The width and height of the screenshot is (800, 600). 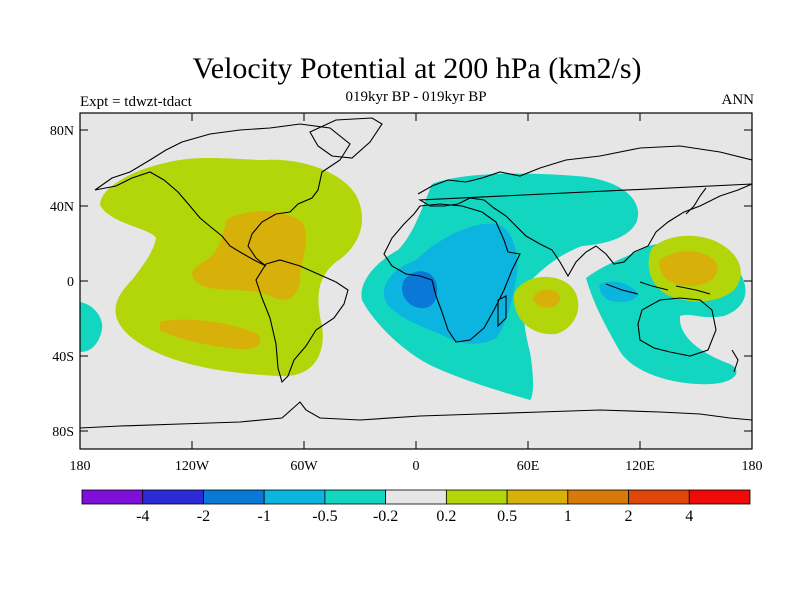 What do you see at coordinates (416, 415) in the screenshot?
I see `coast-antarctica` at bounding box center [416, 415].